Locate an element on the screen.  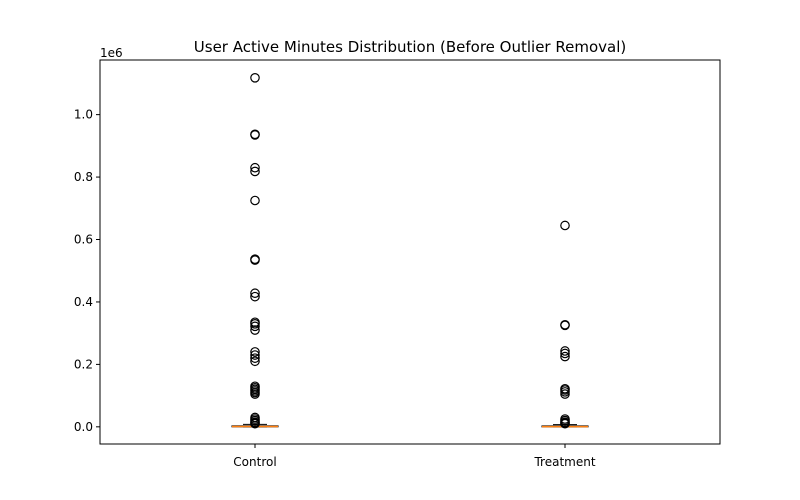
y-axis: 0.0 0.2 0.4 0.6 0.8 1.0 is located at coordinates (87, 271).